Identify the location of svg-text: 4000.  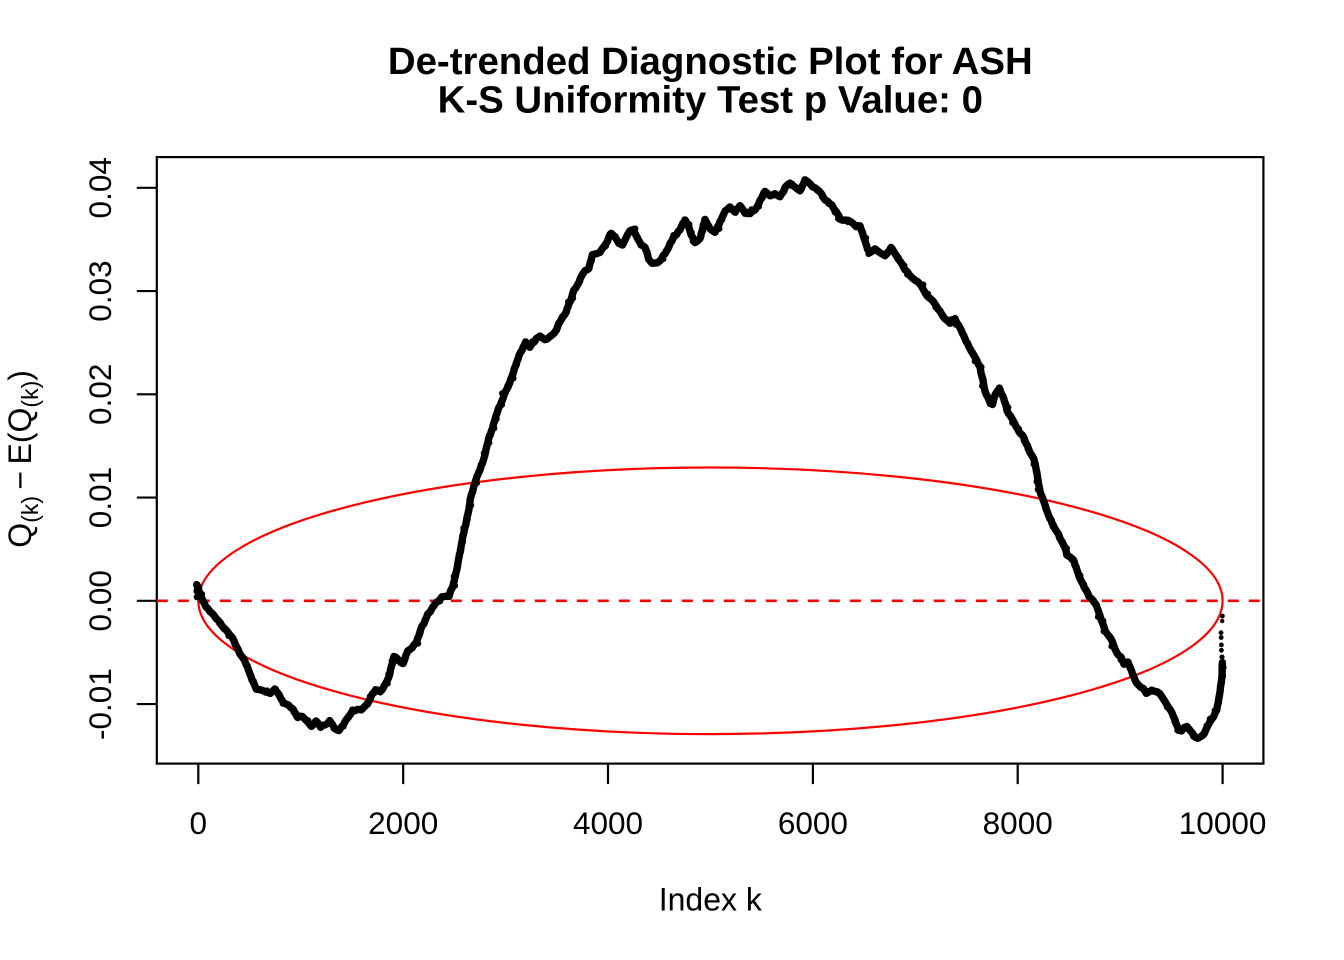
(608, 823).